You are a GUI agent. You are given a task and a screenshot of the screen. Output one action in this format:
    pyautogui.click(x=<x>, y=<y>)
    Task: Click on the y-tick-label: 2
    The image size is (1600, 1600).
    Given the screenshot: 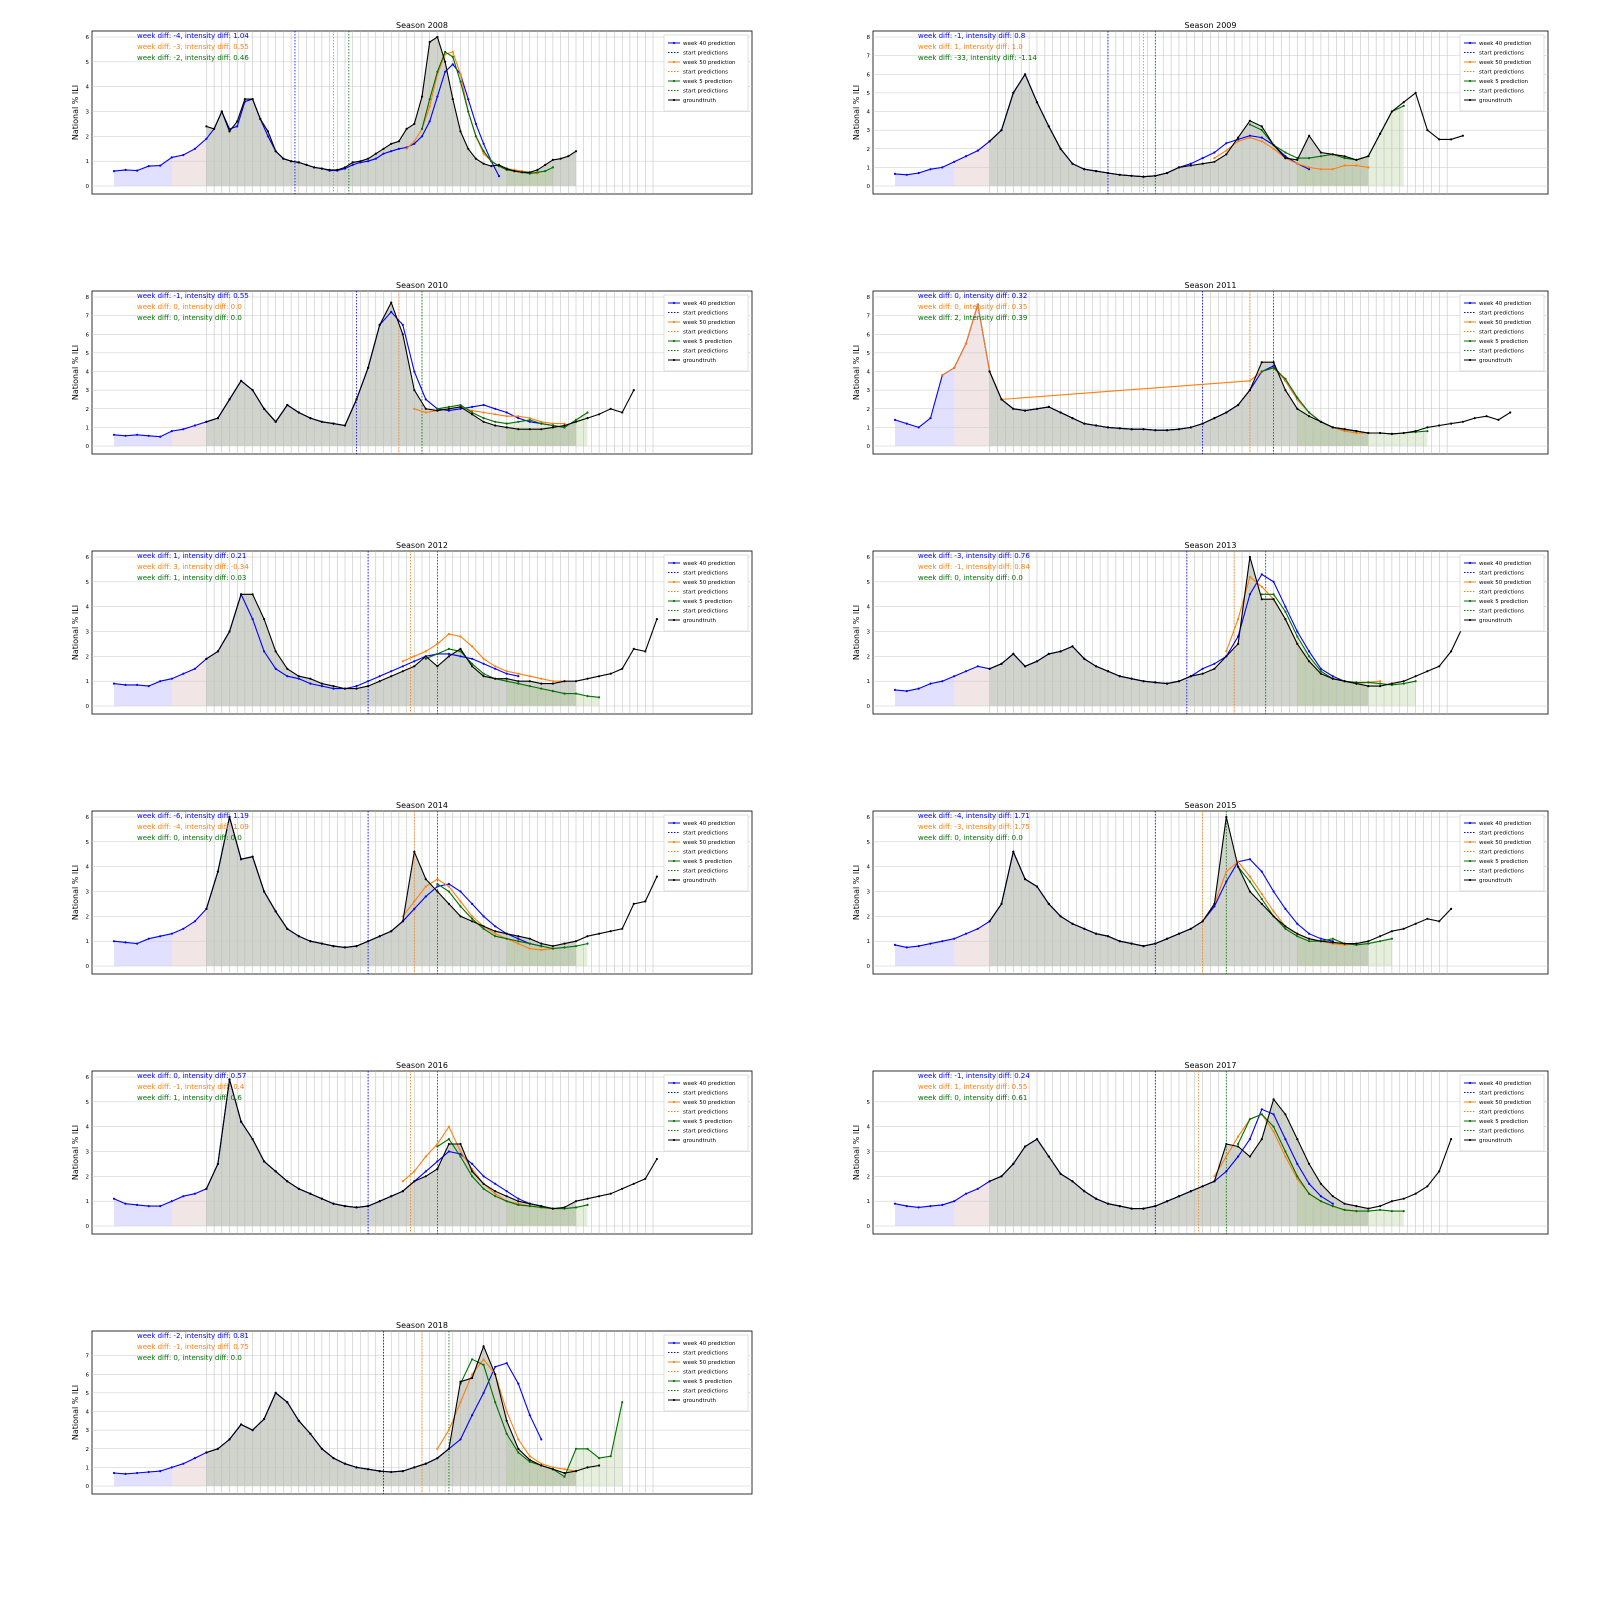 What is the action you would take?
    pyautogui.click(x=88, y=1450)
    